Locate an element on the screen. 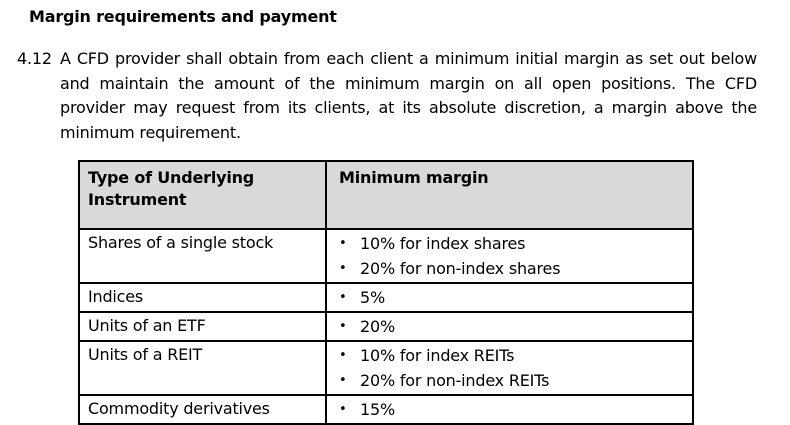  margin-cell: • 5% is located at coordinates (509, 297).